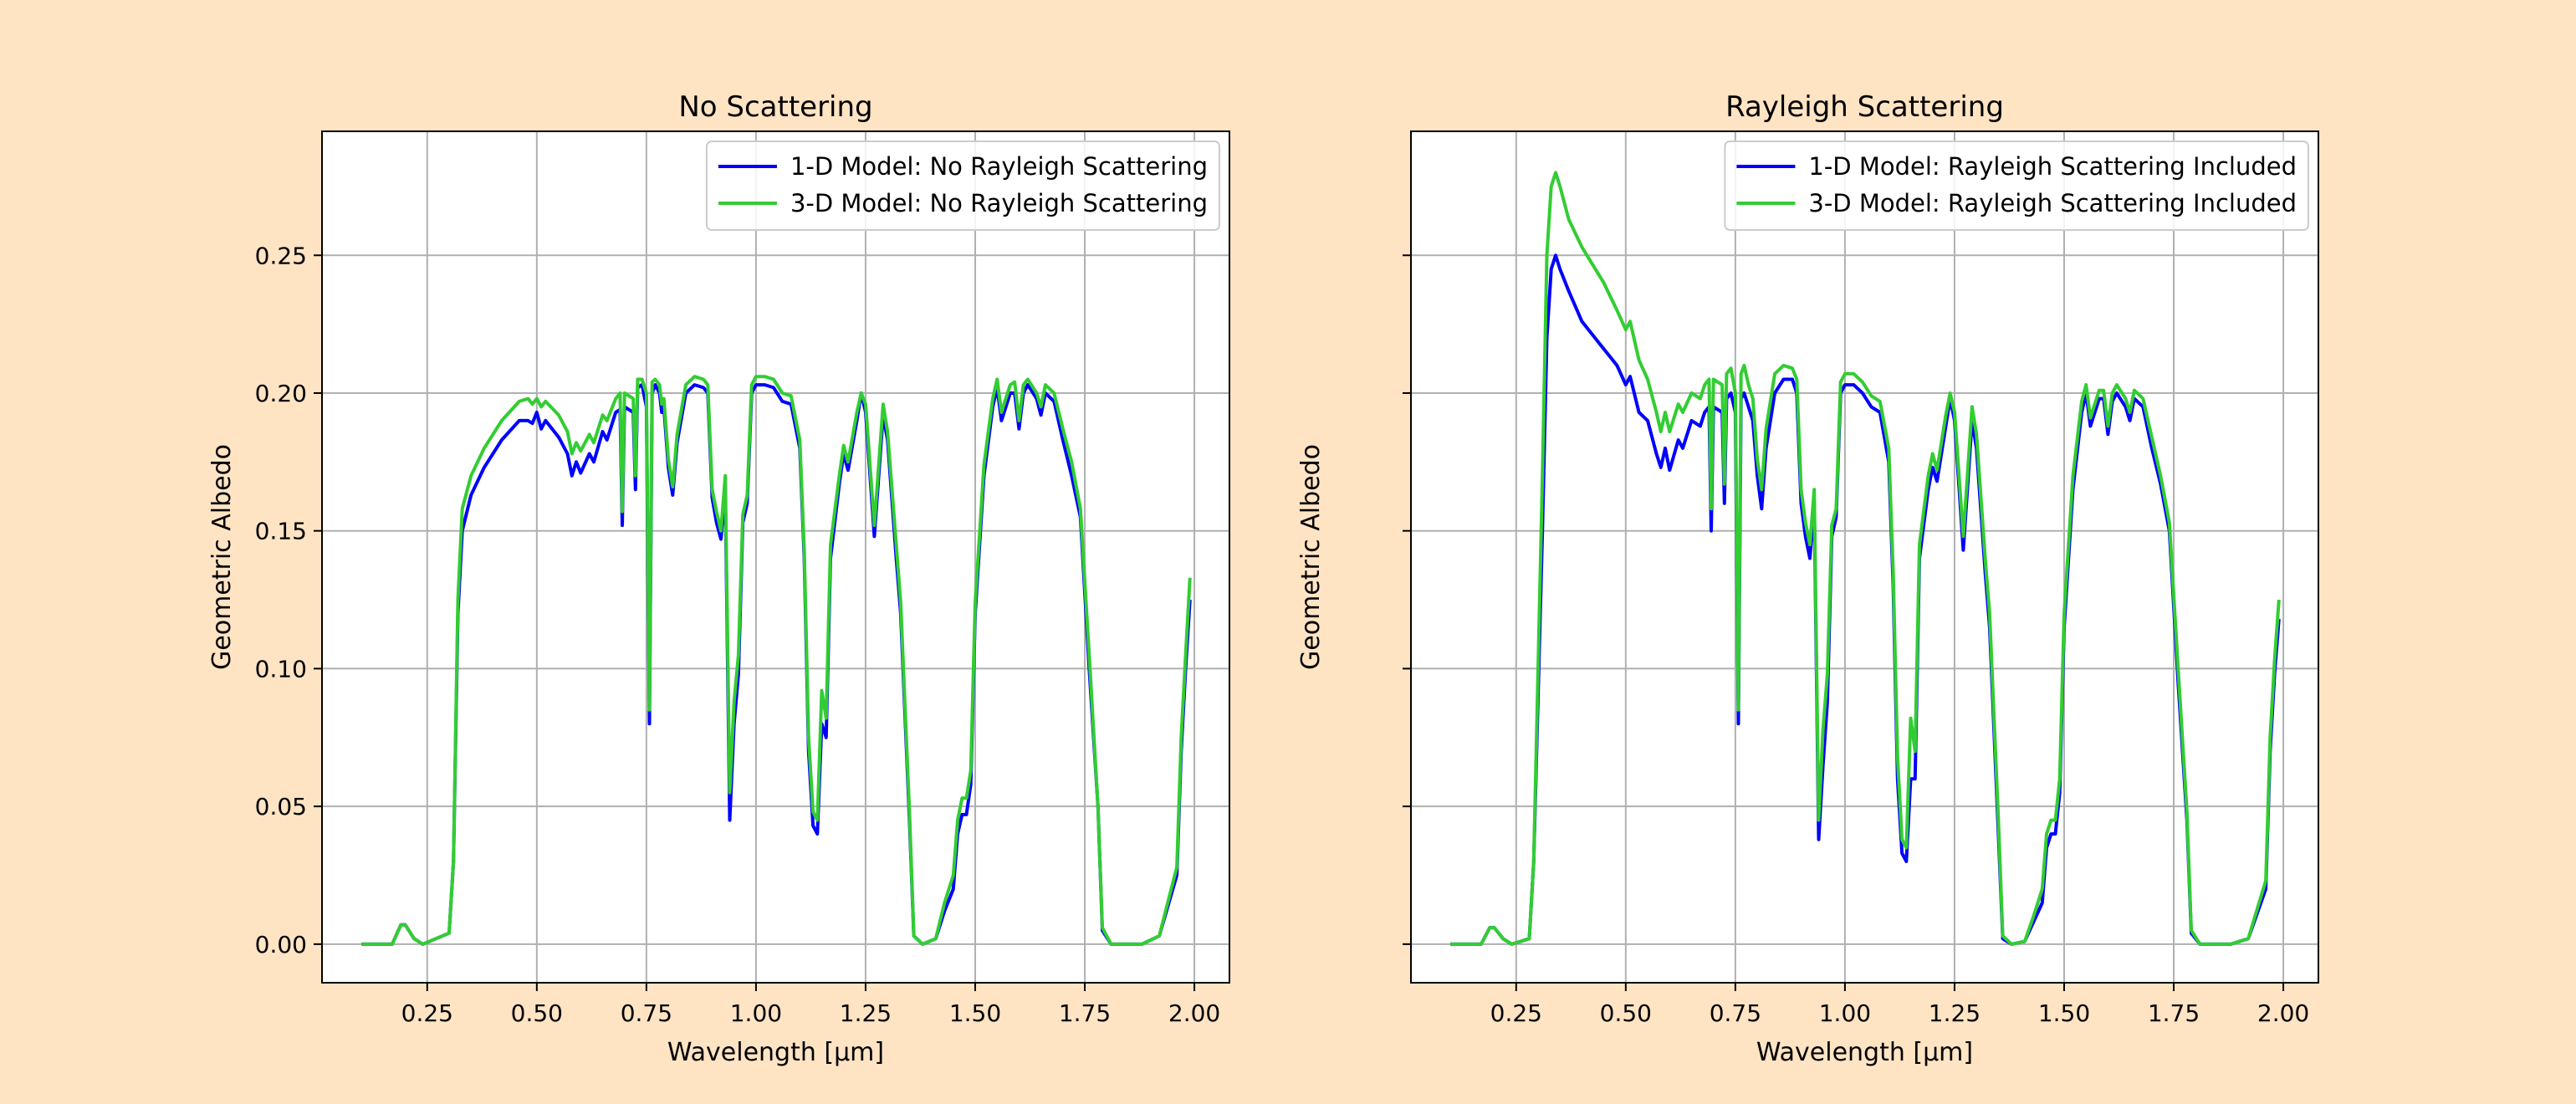 The width and height of the screenshot is (2576, 1104). What do you see at coordinates (281, 255) in the screenshot?
I see `y-tick-label: 0.25` at bounding box center [281, 255].